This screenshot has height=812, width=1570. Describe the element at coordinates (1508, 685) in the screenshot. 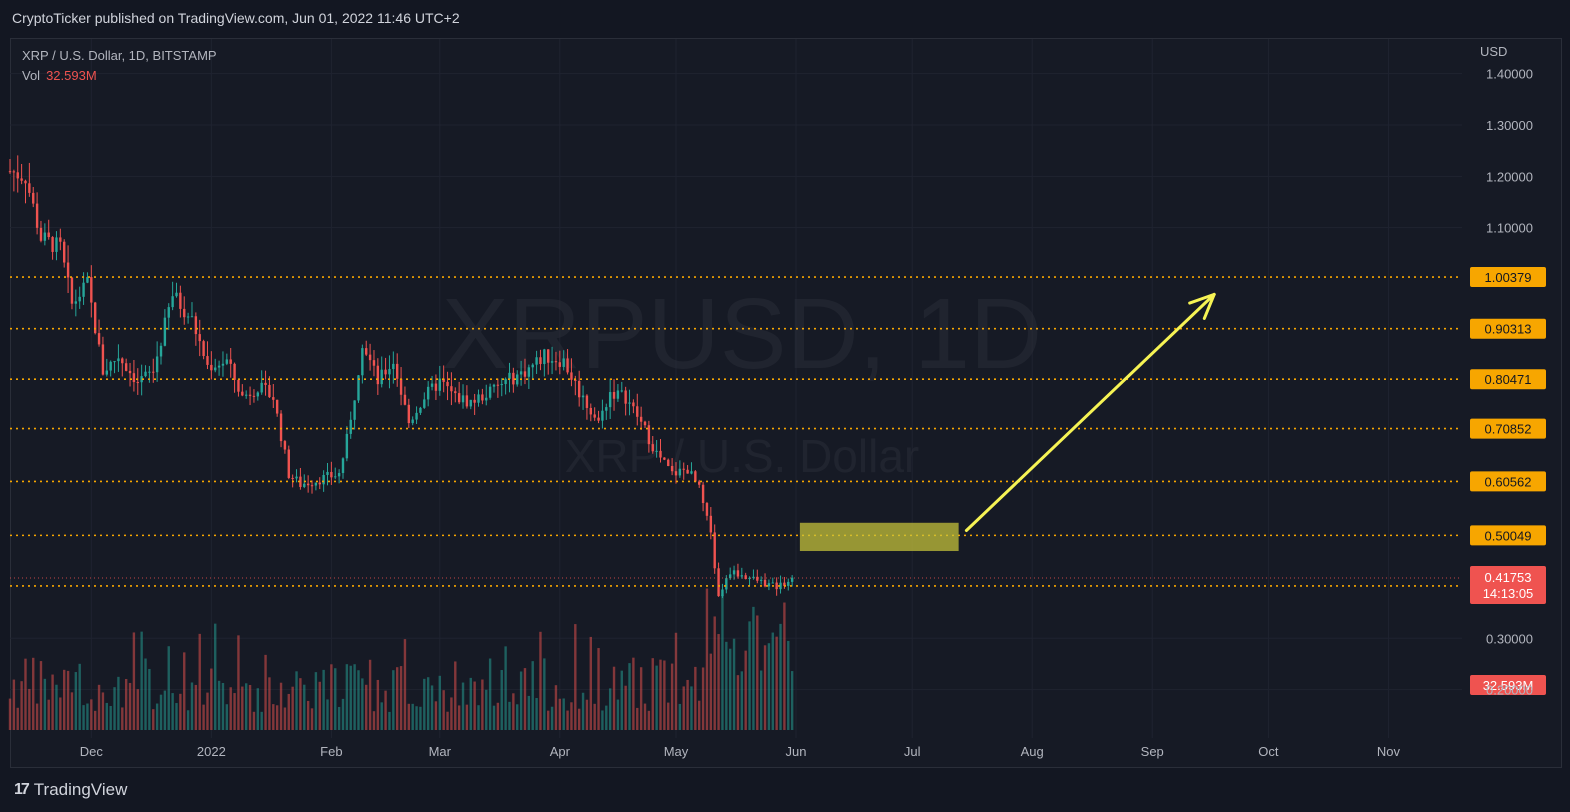

I see `volume-badge: 32.593M` at that location.